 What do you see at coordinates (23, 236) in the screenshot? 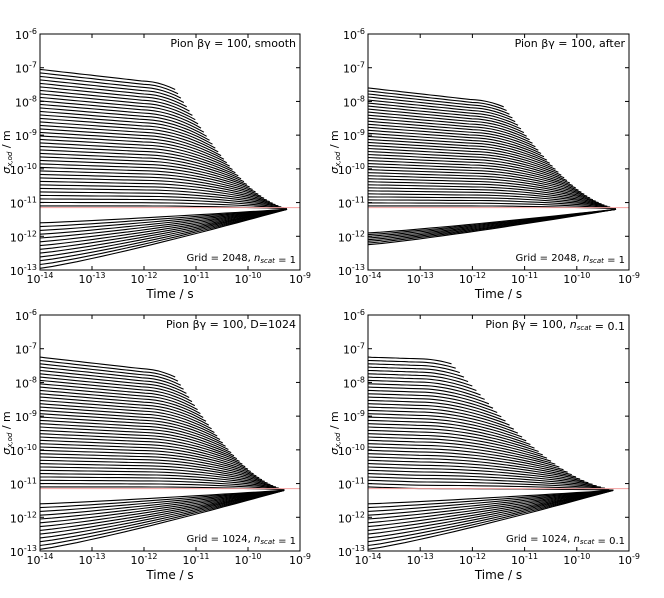
I see `y-tick-label: 10⁻¹²` at bounding box center [23, 236].